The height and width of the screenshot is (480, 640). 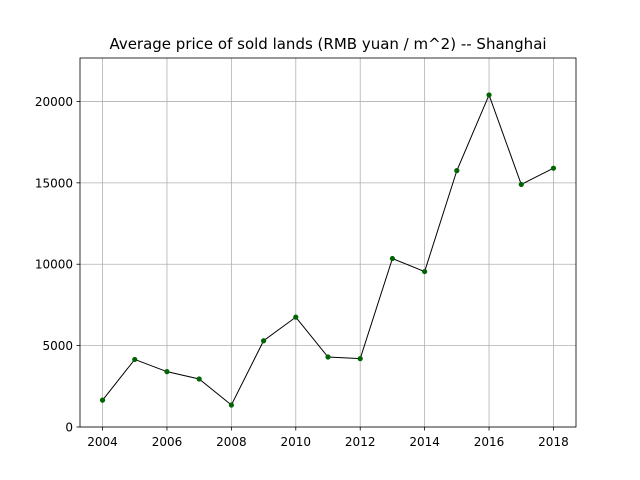 I want to click on x-tick-label: 2004, so click(x=102, y=442).